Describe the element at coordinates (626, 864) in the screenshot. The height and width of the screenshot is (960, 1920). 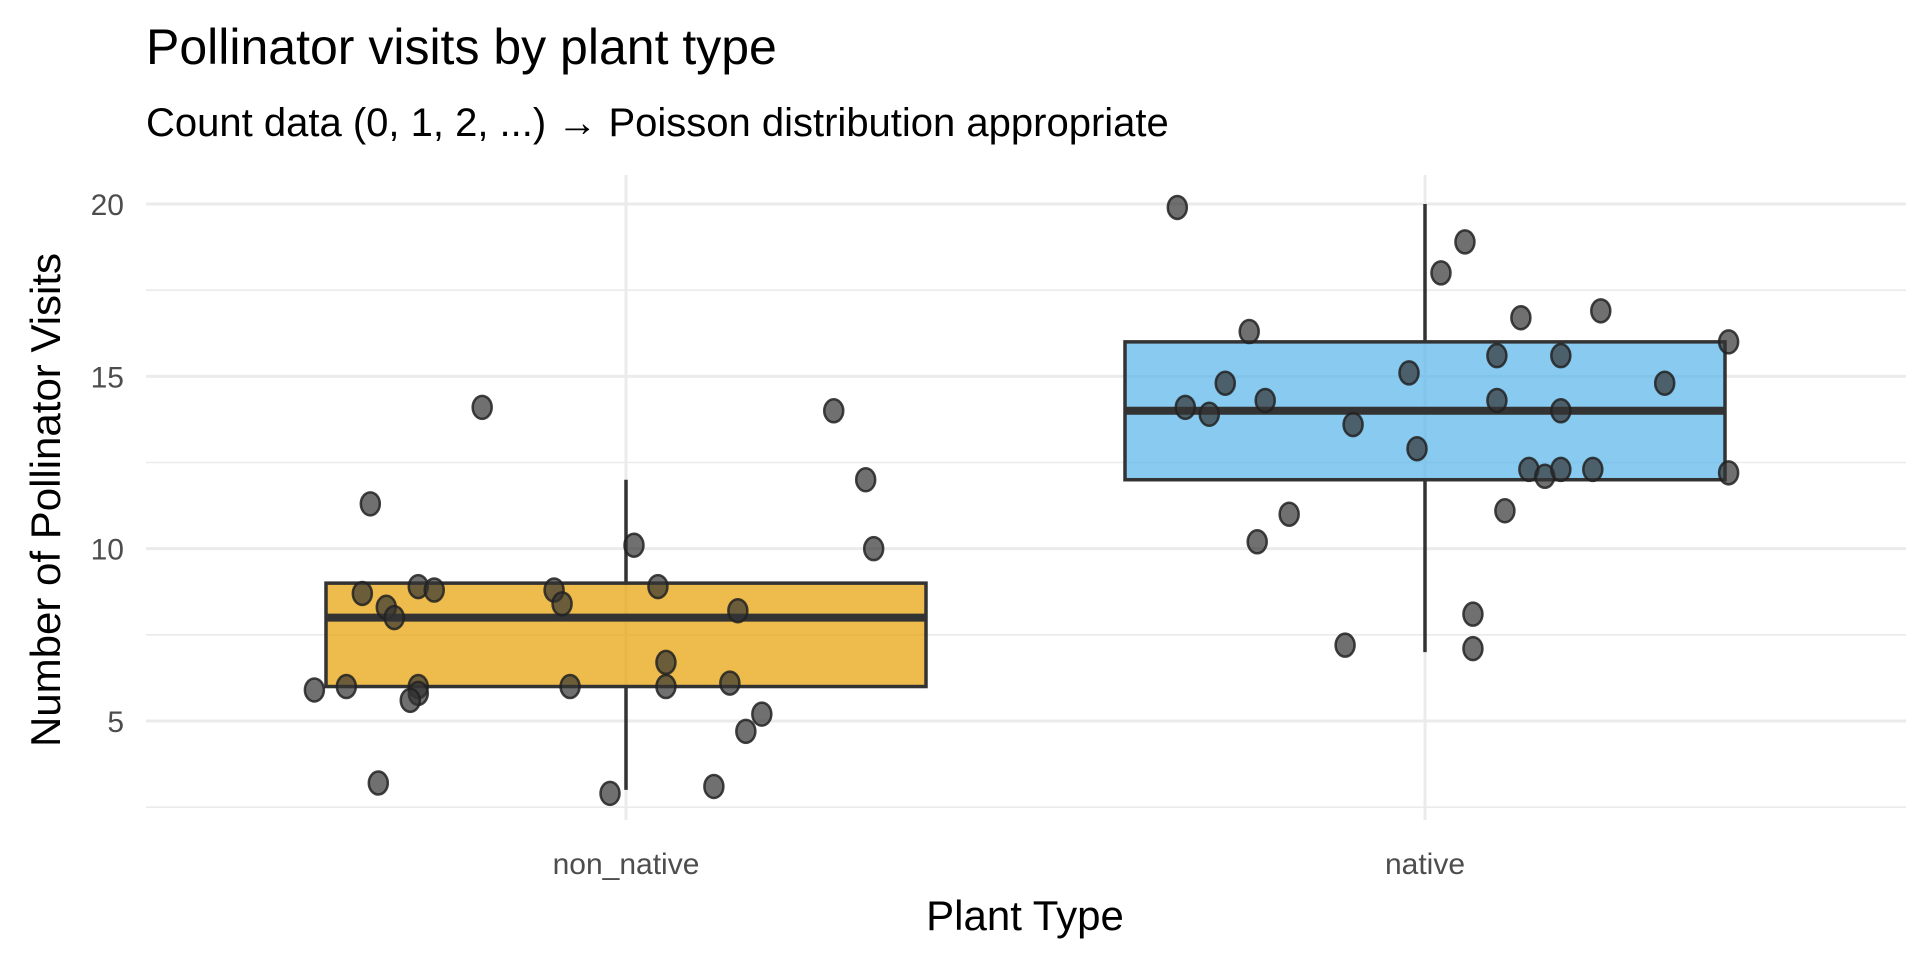
I see `x-tick-label-non-native: non_native` at that location.